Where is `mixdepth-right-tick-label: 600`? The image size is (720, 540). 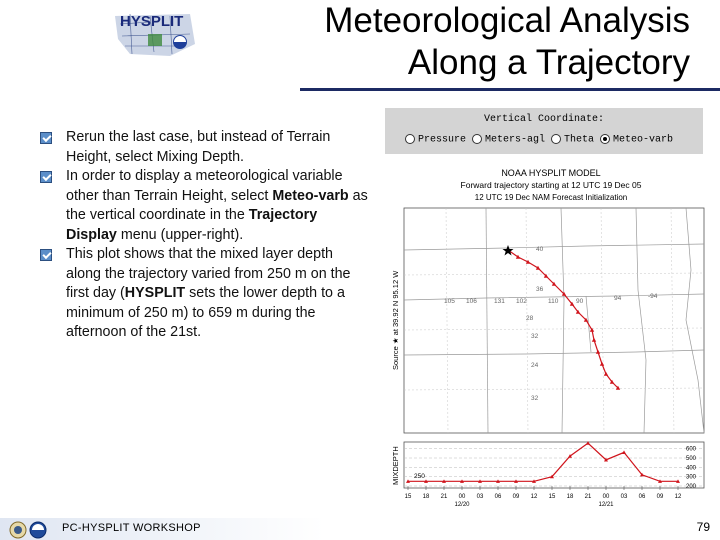
mixdepth-right-tick-label: 600 is located at coordinates (691, 450).